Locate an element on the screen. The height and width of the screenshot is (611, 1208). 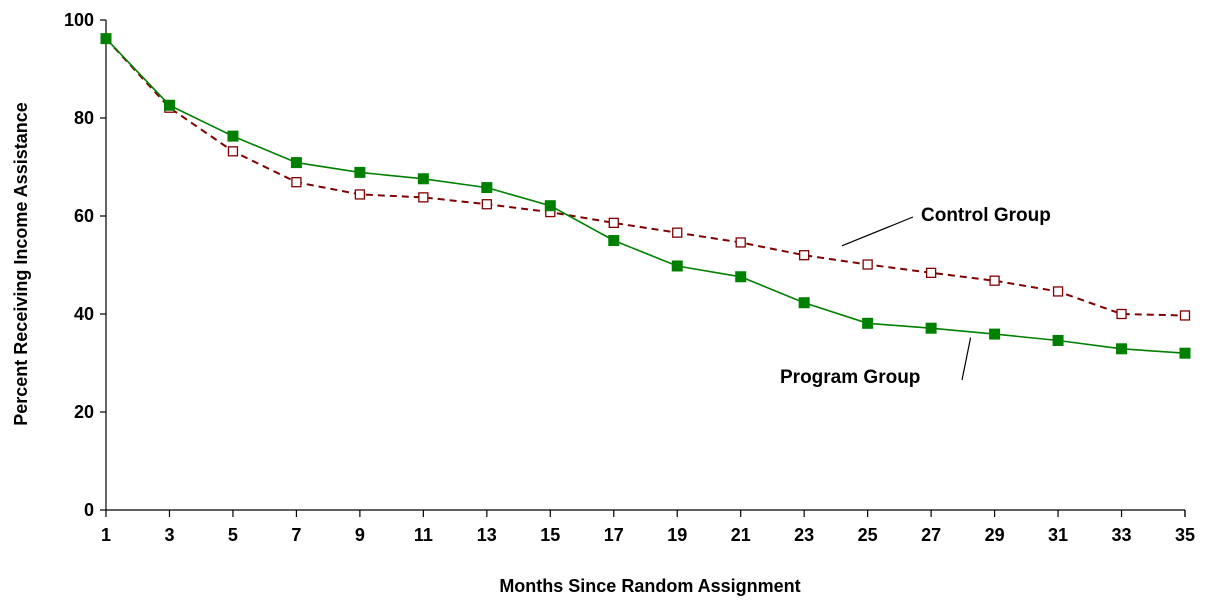
y-tick-label: 80 is located at coordinates (84, 118).